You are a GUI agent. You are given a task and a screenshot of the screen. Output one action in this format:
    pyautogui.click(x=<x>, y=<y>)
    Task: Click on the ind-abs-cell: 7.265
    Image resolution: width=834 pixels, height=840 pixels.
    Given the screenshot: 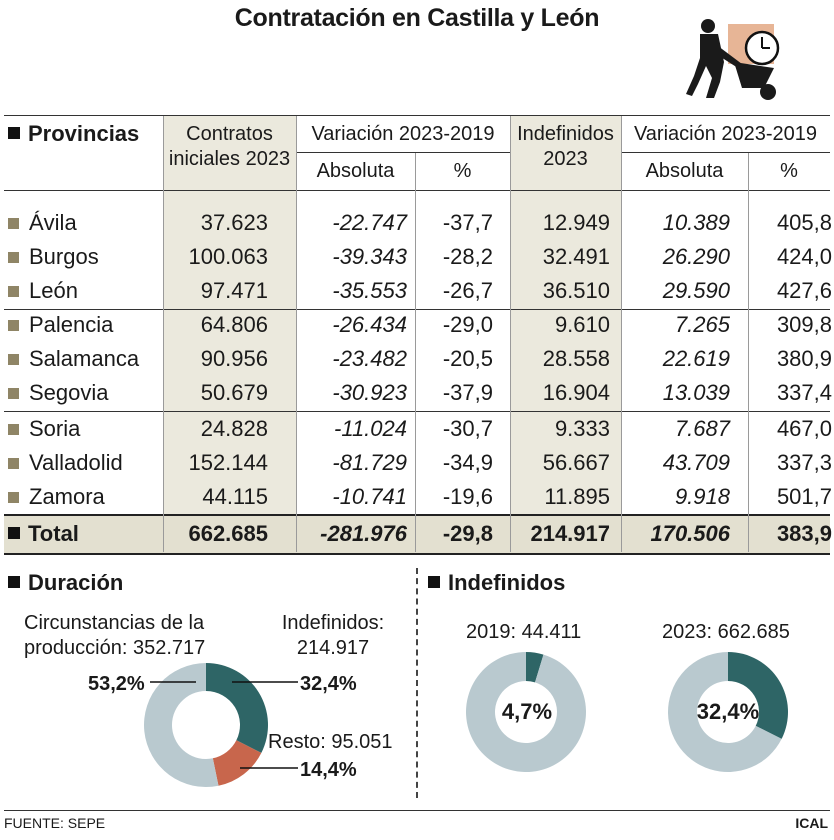 What is the action you would take?
    pyautogui.click(x=702, y=324)
    